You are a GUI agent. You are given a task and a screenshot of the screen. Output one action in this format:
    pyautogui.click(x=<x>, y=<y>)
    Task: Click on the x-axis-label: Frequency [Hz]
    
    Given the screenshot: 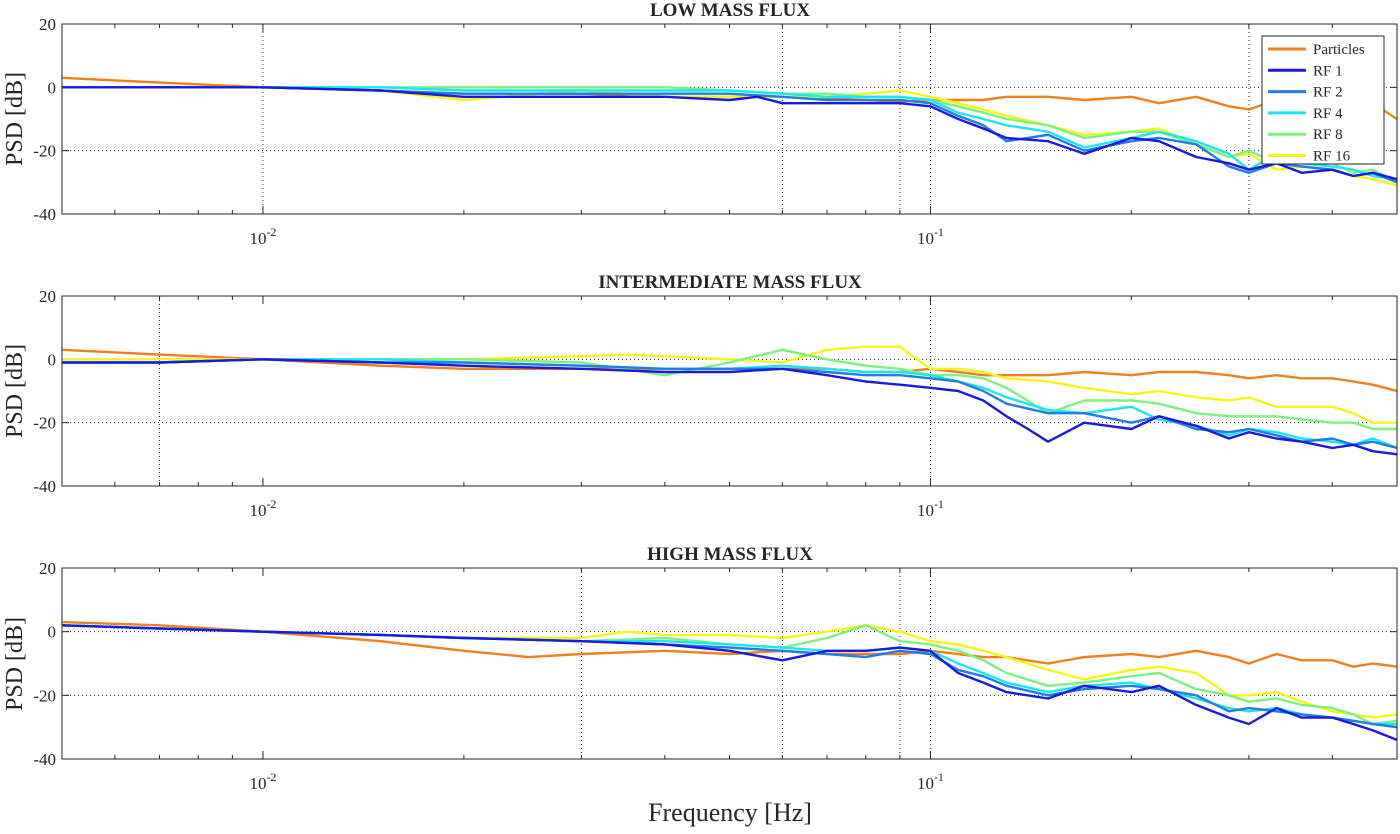 What is the action you would take?
    pyautogui.click(x=730, y=812)
    